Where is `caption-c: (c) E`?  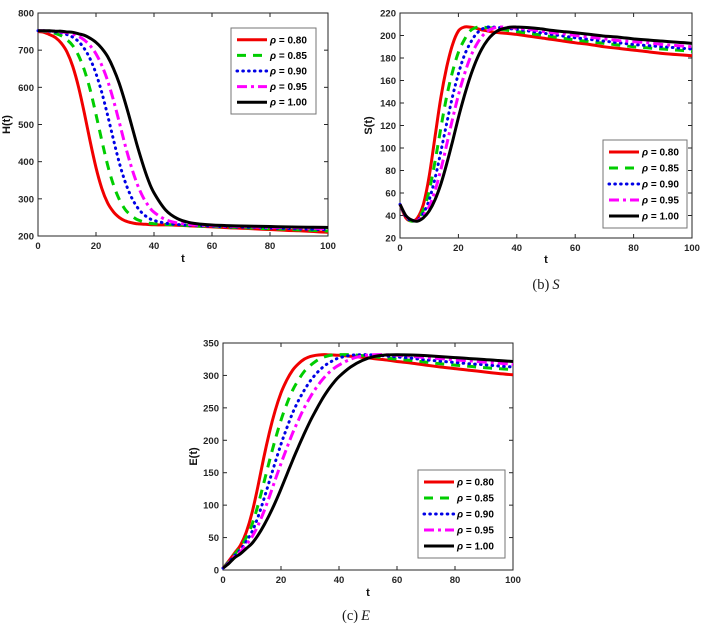 caption-c: (c) E is located at coordinates (356, 616).